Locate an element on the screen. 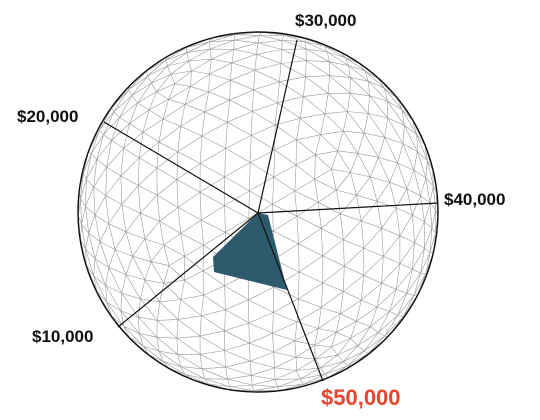 The image size is (540, 420). axis-label-40000: $40,000 is located at coordinates (474, 199).